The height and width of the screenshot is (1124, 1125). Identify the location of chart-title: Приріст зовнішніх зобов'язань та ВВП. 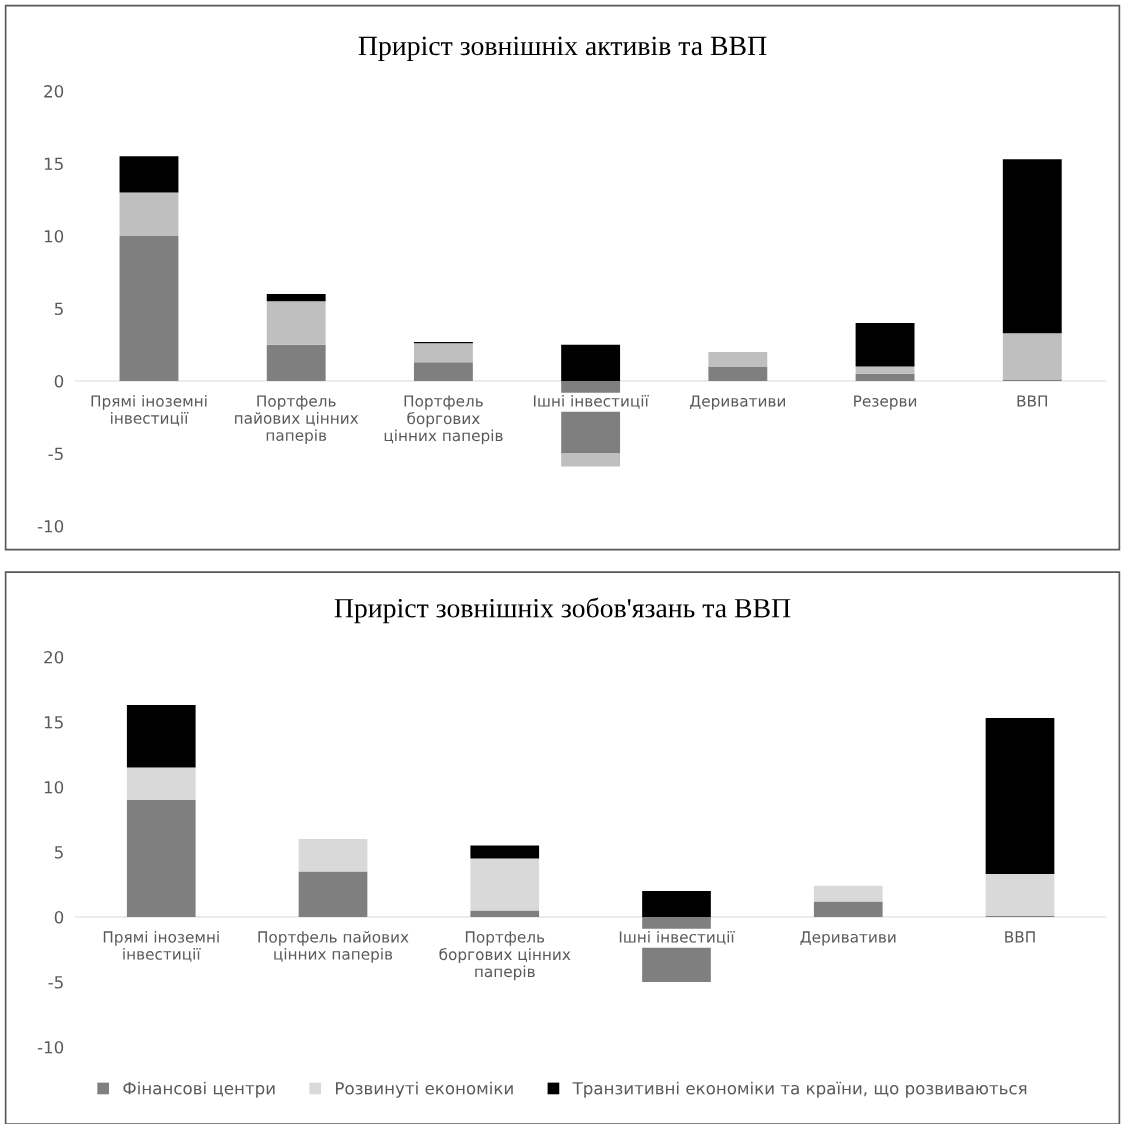
(562, 610).